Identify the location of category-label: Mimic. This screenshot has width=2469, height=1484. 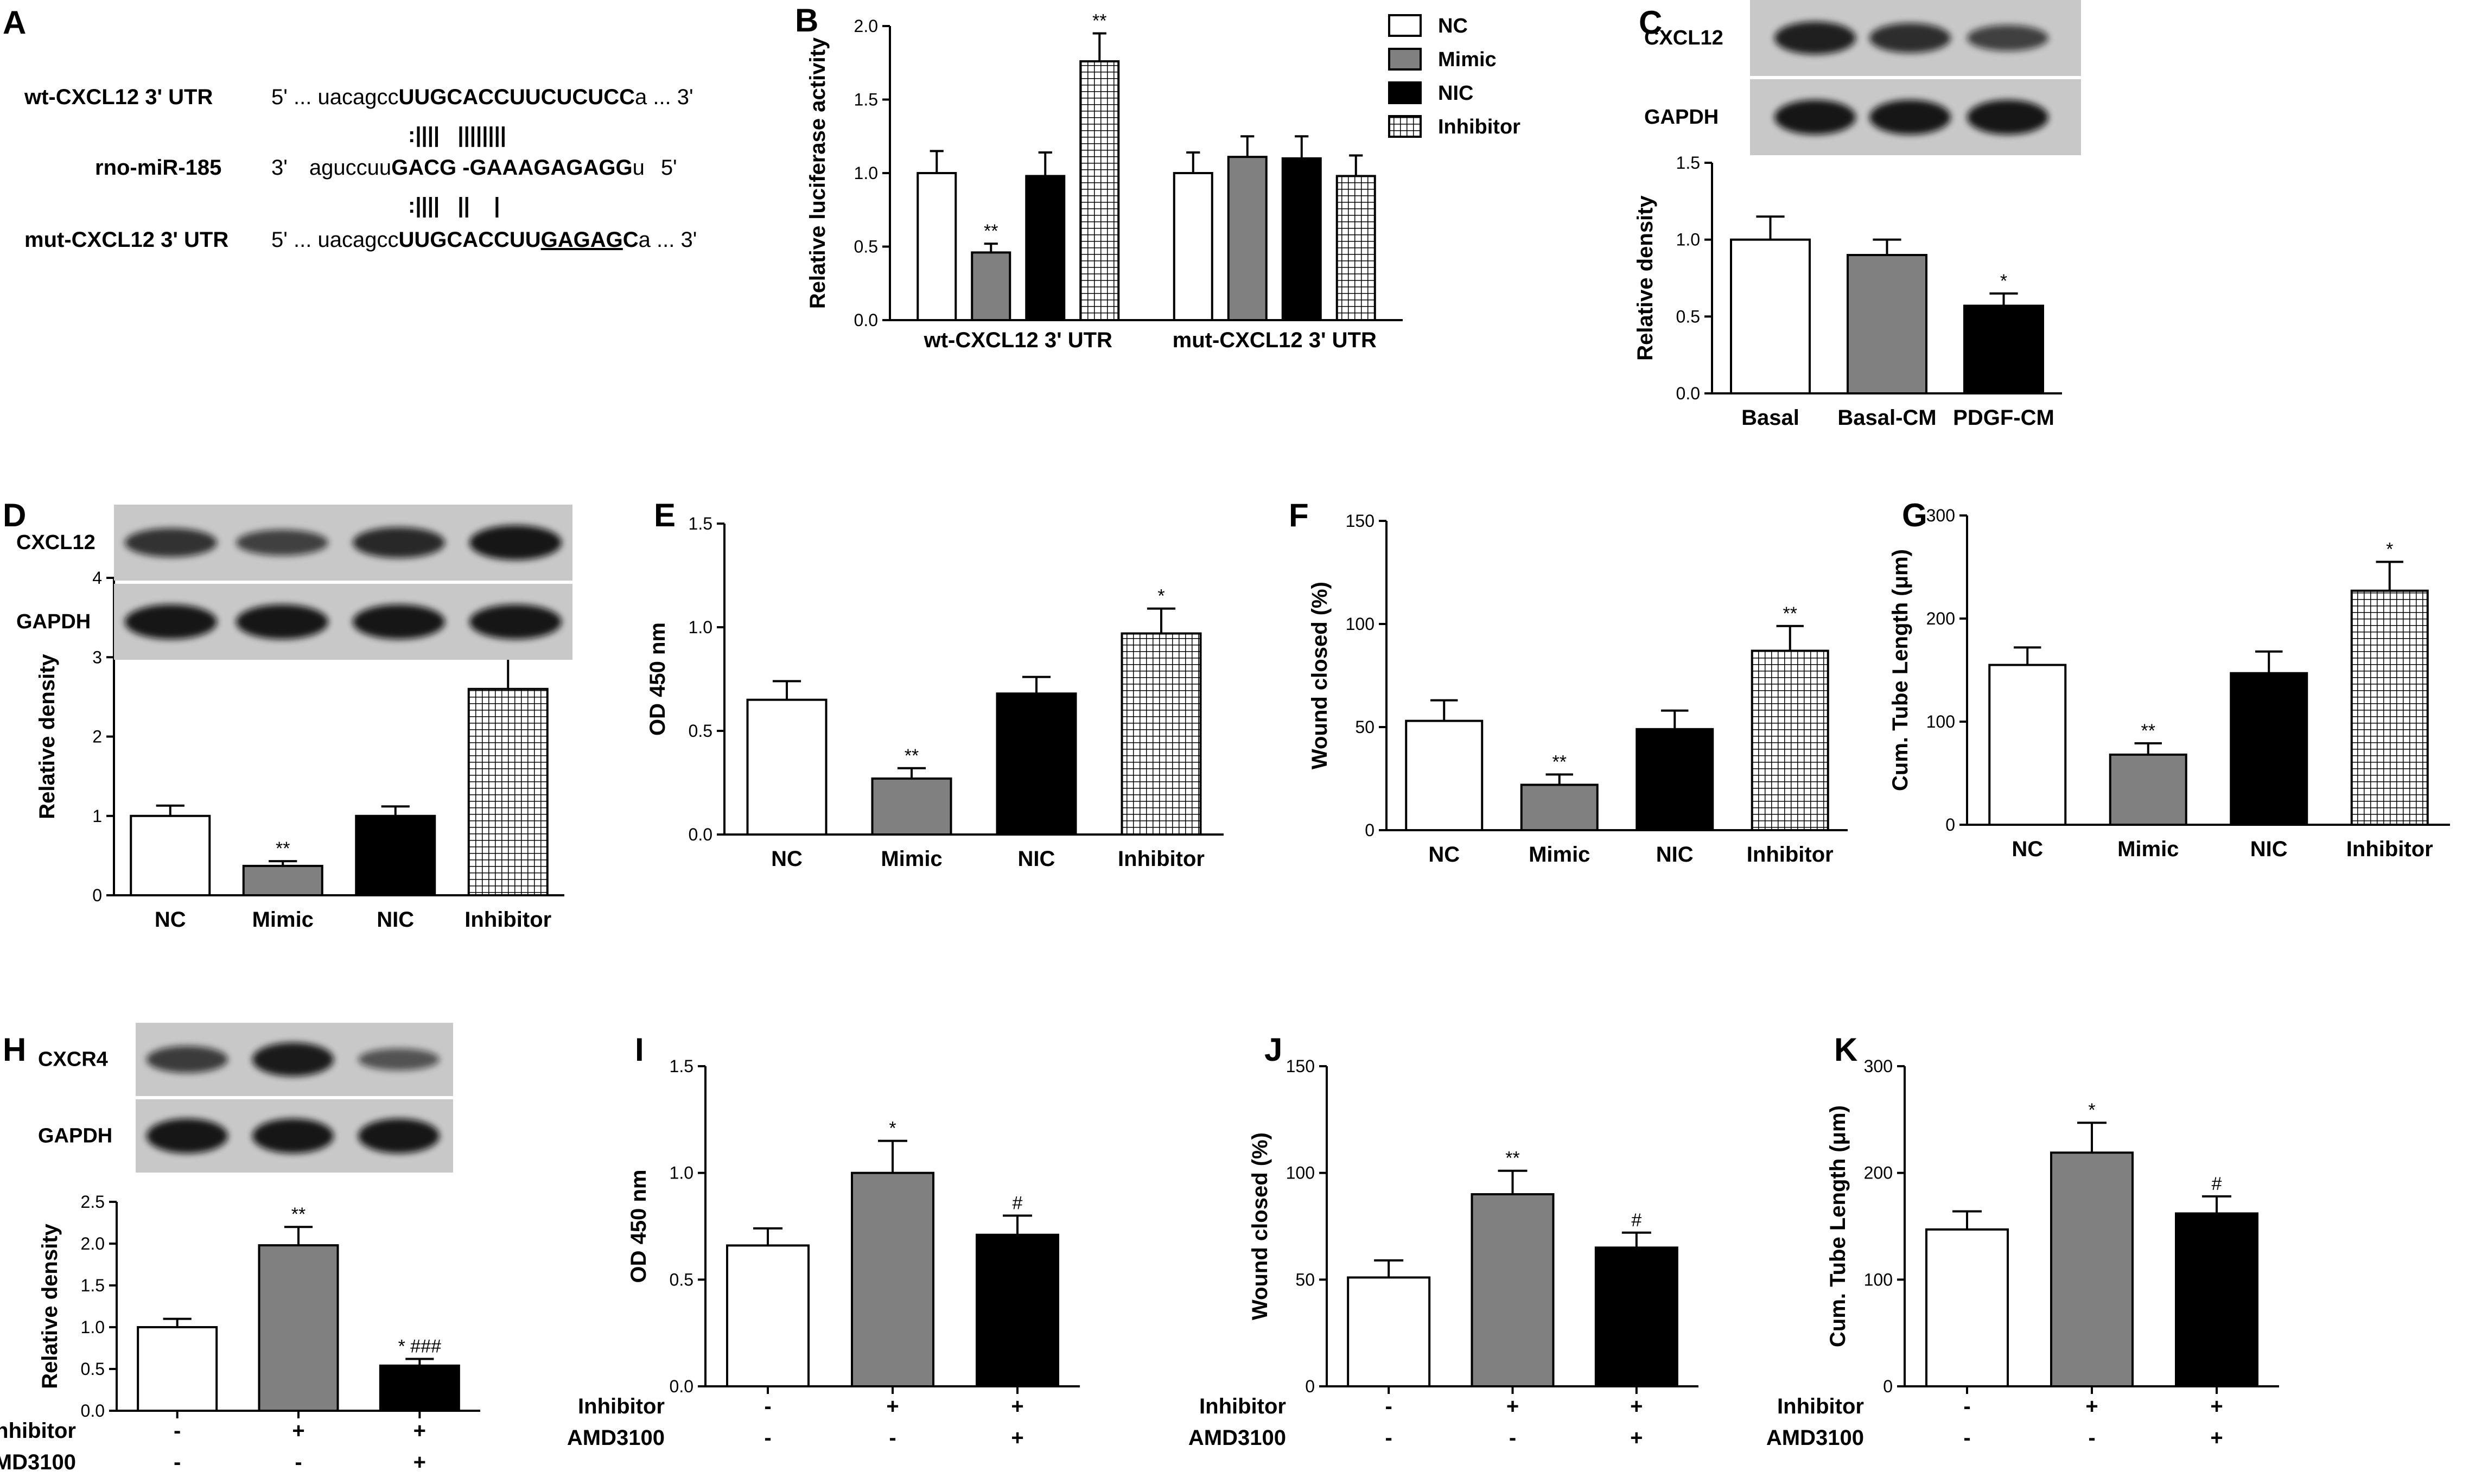
(1559, 855).